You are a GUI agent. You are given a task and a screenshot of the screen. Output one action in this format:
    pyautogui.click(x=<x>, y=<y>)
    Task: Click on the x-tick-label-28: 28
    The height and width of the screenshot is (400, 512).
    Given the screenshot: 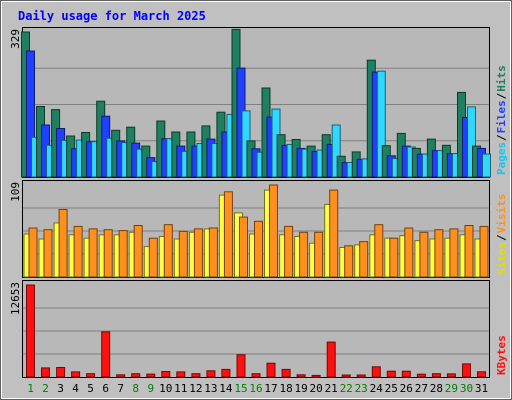 What is the action you would take?
    pyautogui.click(x=436, y=388)
    